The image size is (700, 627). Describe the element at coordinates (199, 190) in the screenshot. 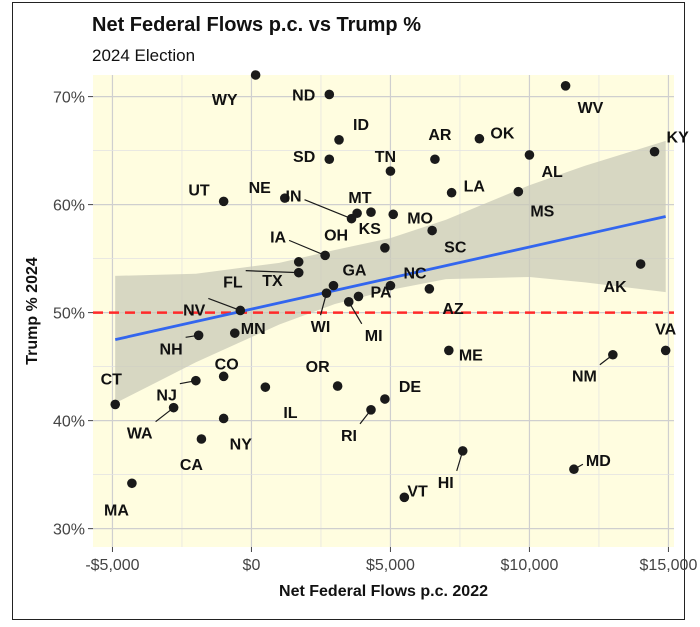

I see `label-ut: UT` at that location.